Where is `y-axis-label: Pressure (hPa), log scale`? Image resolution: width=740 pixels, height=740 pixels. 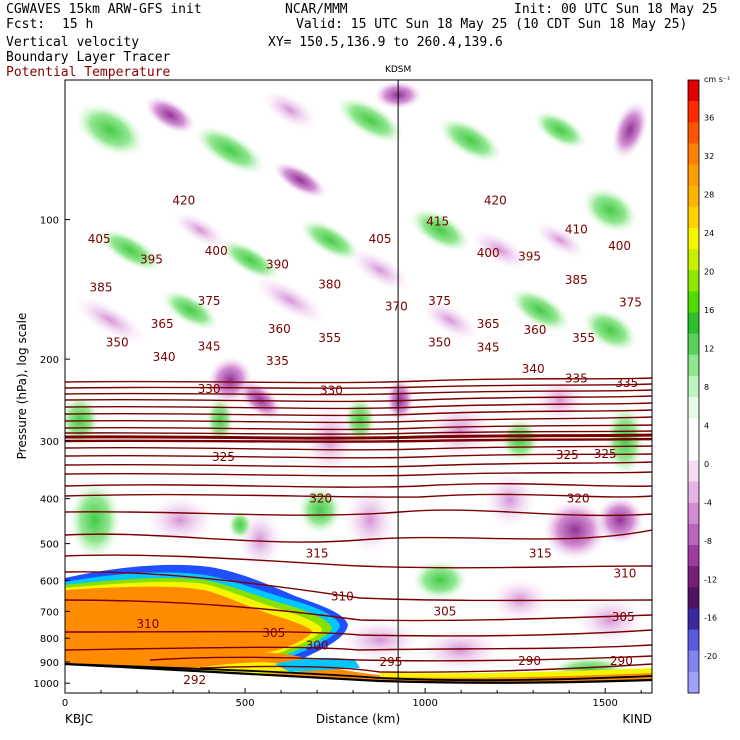
y-axis-label: Pressure (hPa), log scale is located at coordinates (22, 386).